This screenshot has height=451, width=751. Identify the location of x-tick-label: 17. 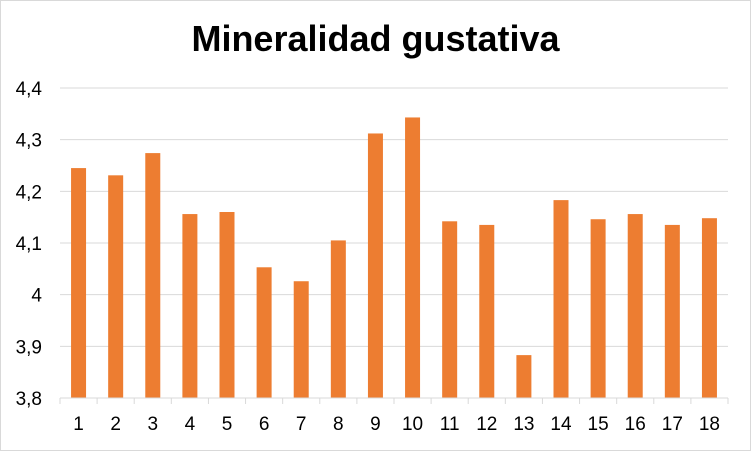
(672, 424).